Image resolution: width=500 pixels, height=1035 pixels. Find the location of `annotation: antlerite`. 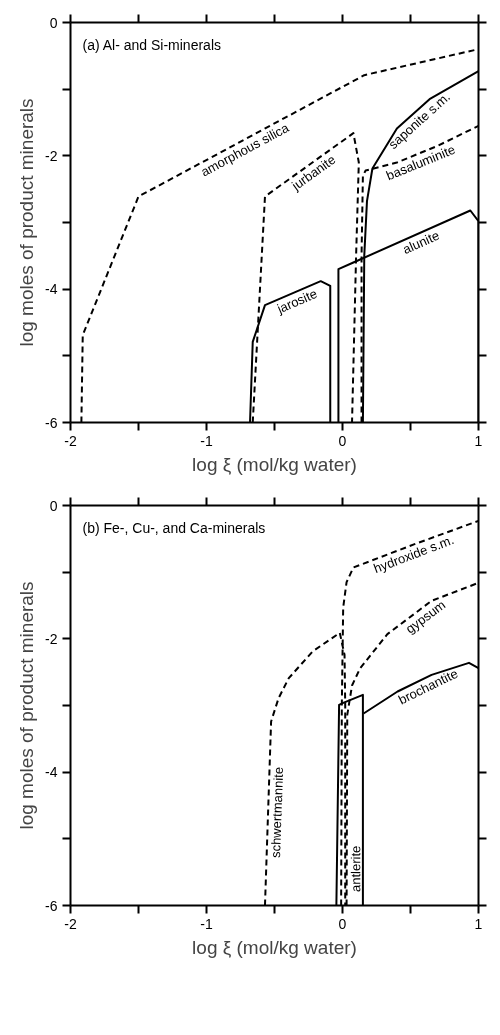

annotation: antlerite is located at coordinates (356, 869).